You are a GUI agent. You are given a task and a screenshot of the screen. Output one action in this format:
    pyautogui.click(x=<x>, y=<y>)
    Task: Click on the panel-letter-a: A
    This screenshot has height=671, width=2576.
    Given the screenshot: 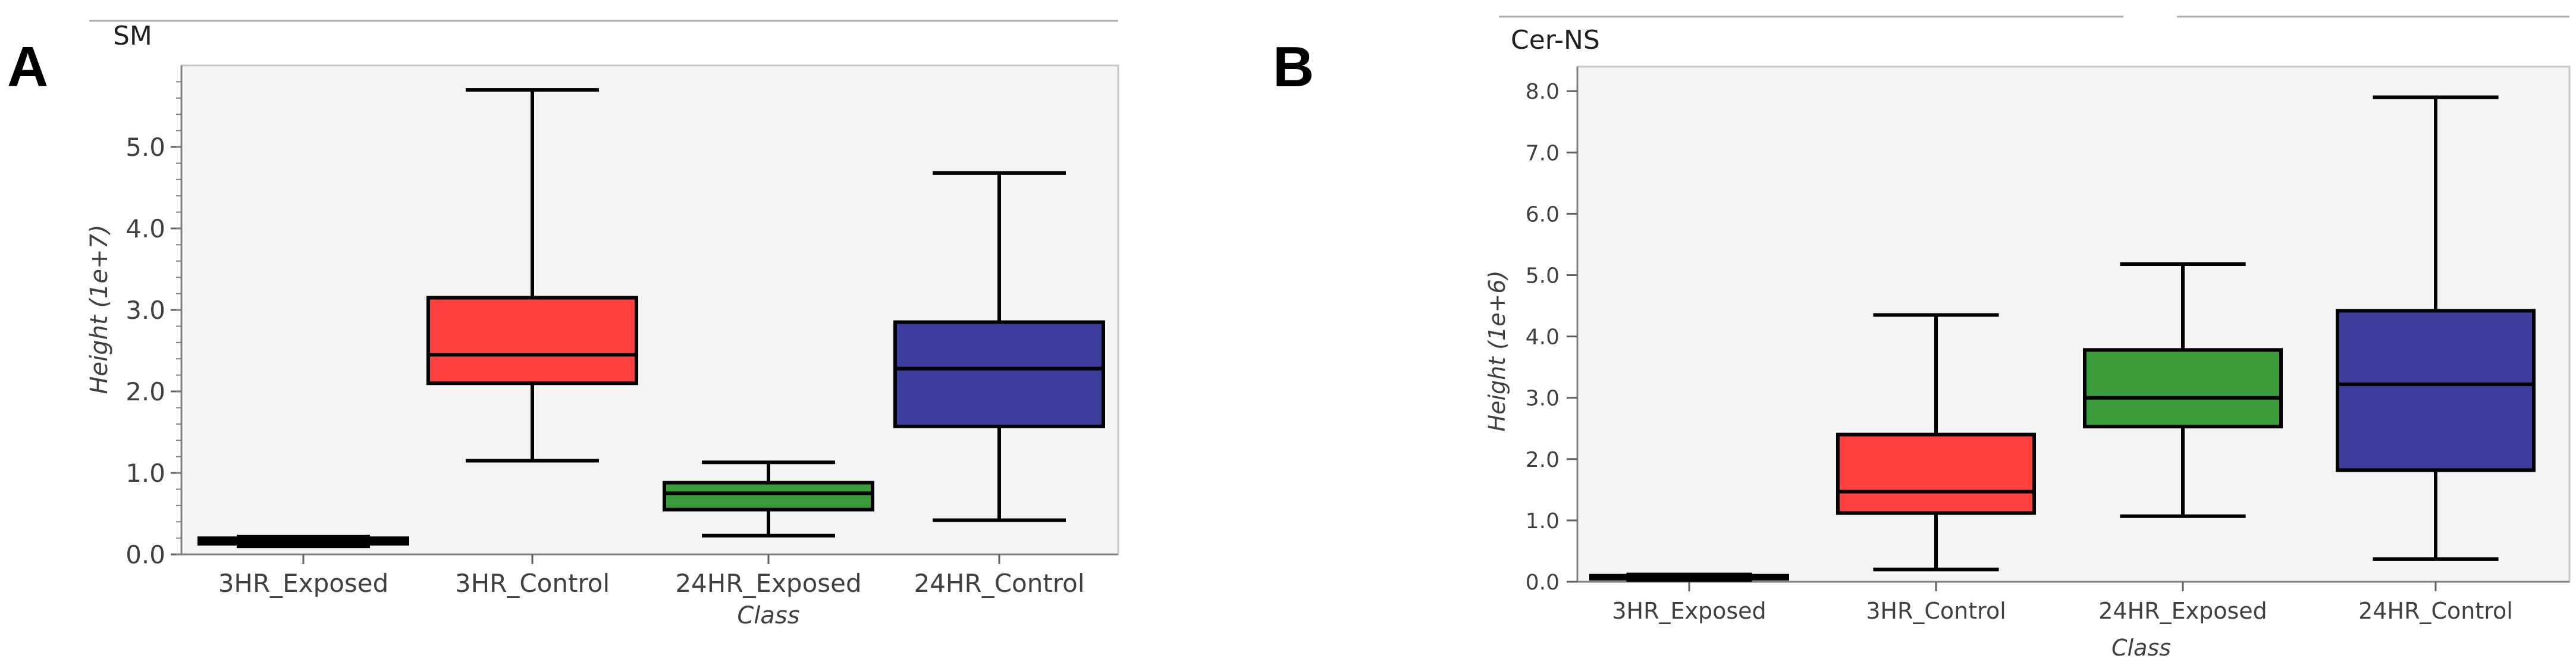 What is the action you would take?
    pyautogui.click(x=28, y=67)
    